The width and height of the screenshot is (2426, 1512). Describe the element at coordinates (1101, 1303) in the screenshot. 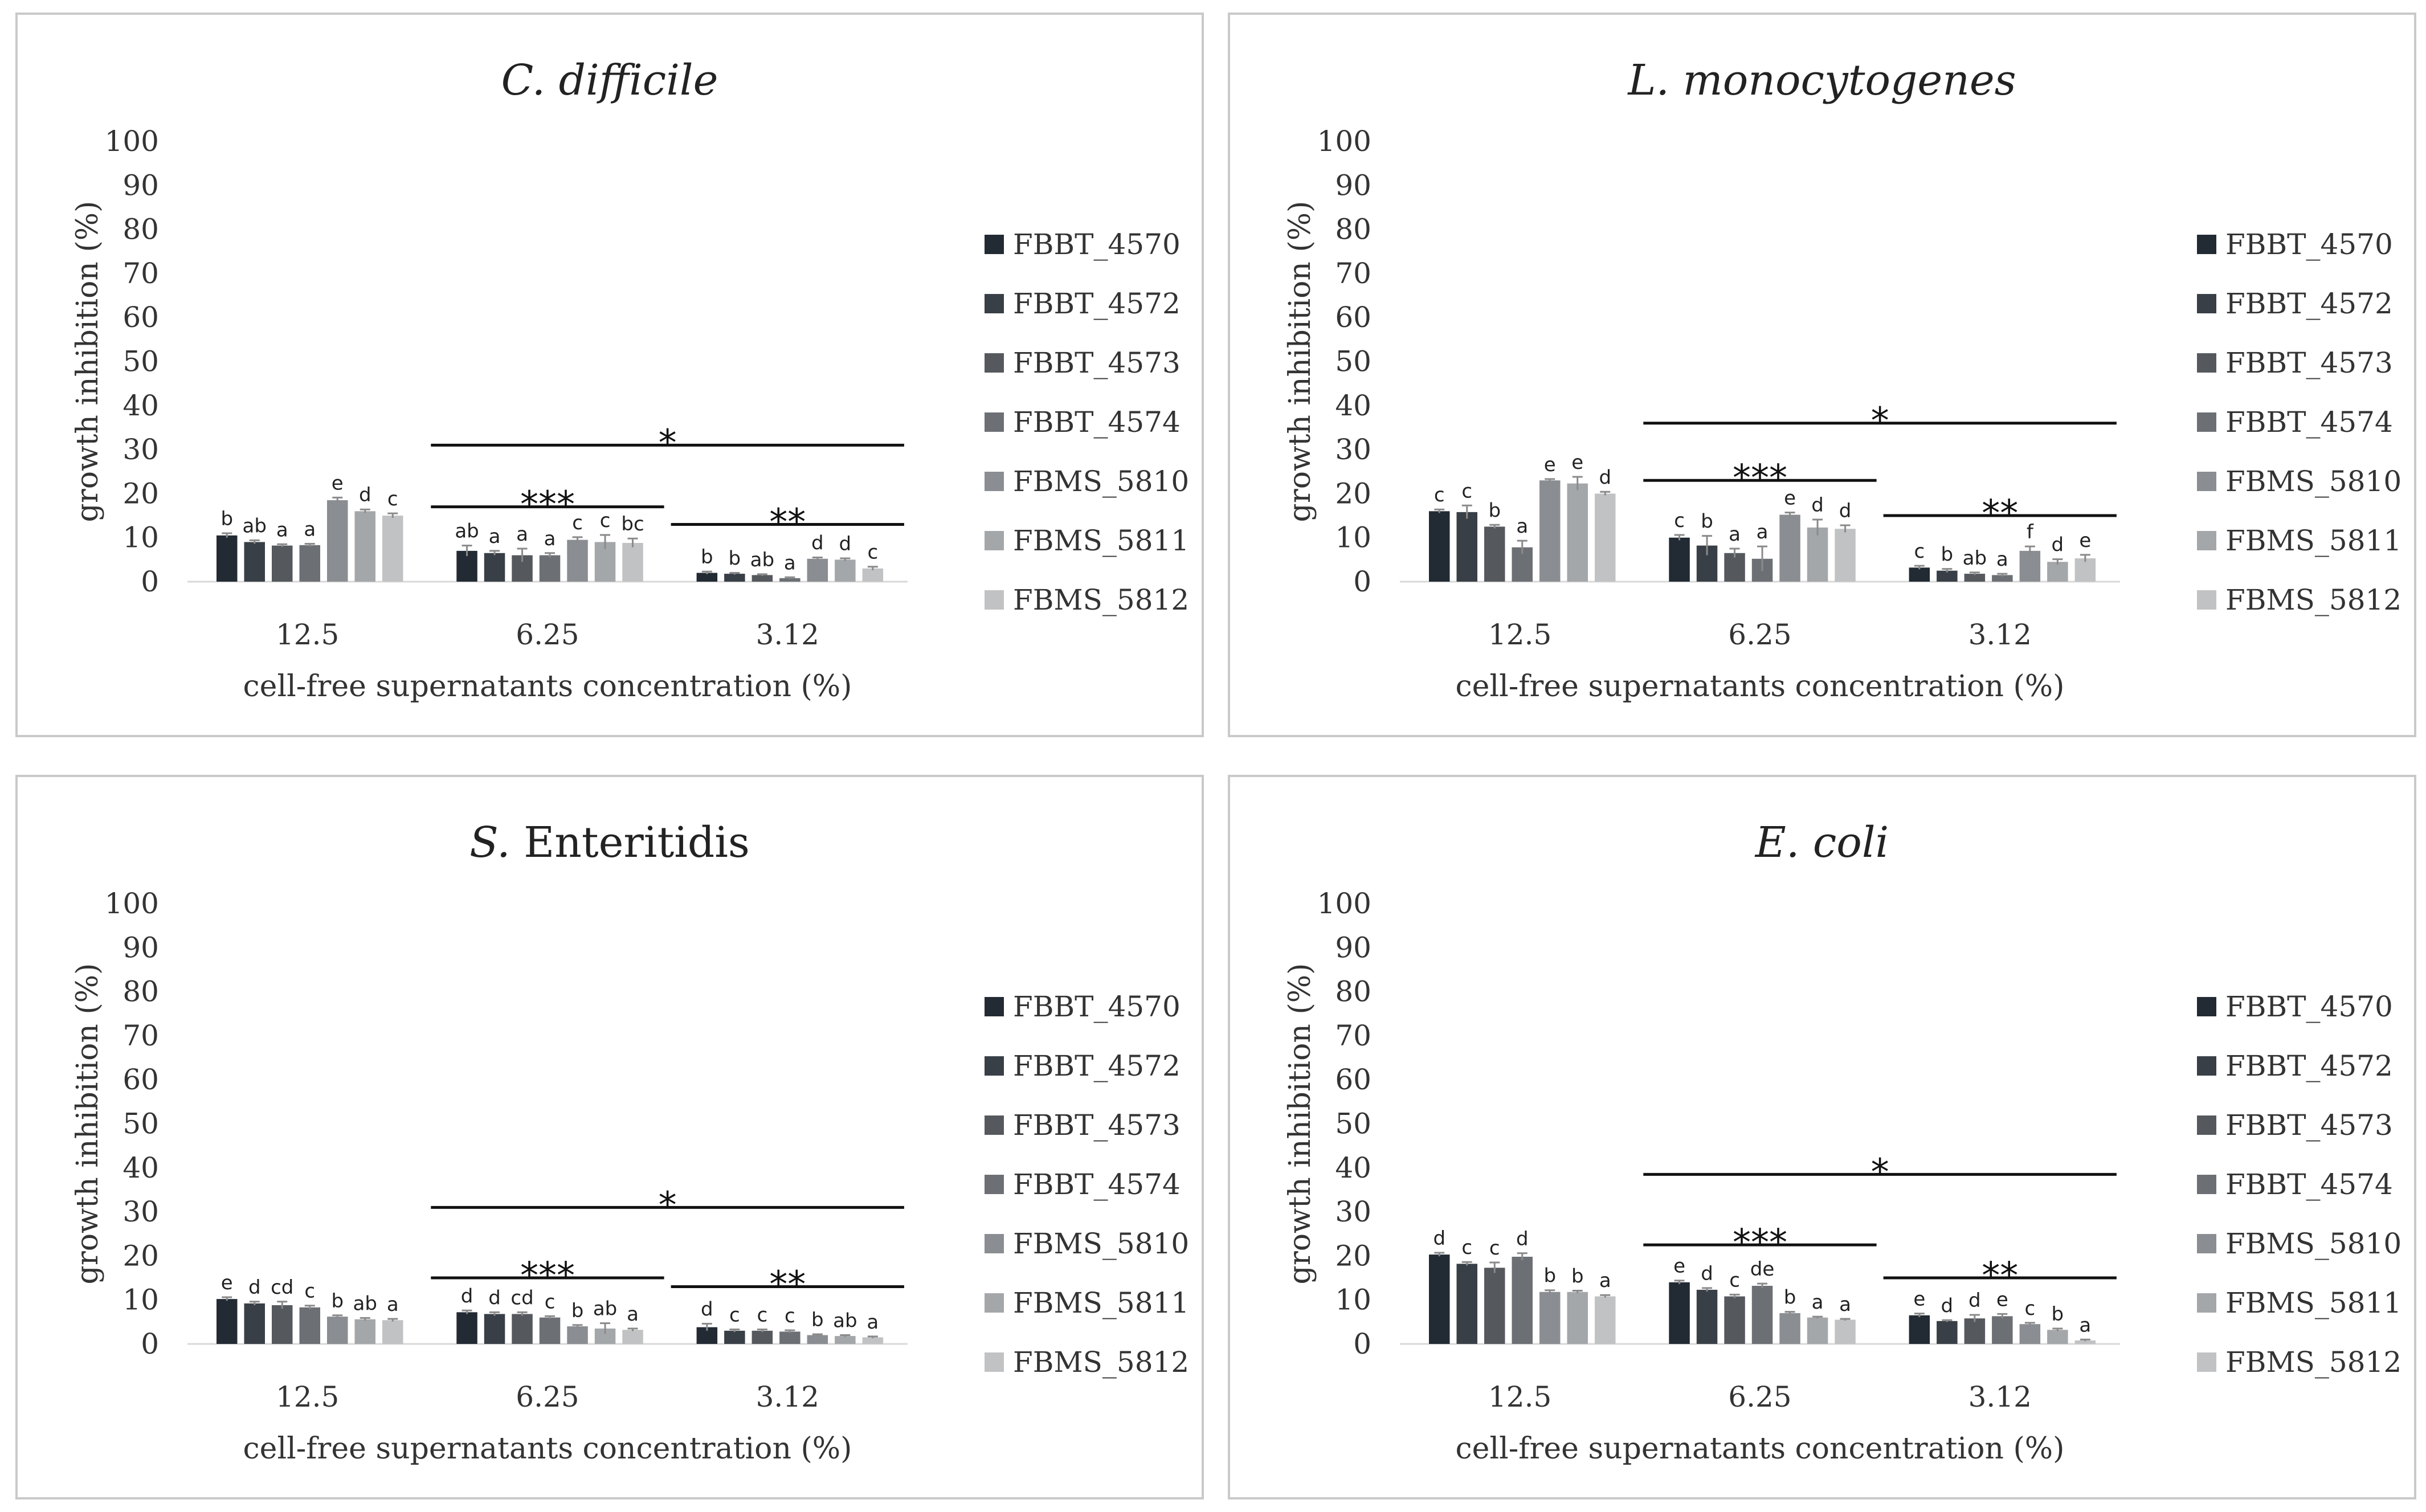

I see `legend-label: FBMS_5811` at that location.